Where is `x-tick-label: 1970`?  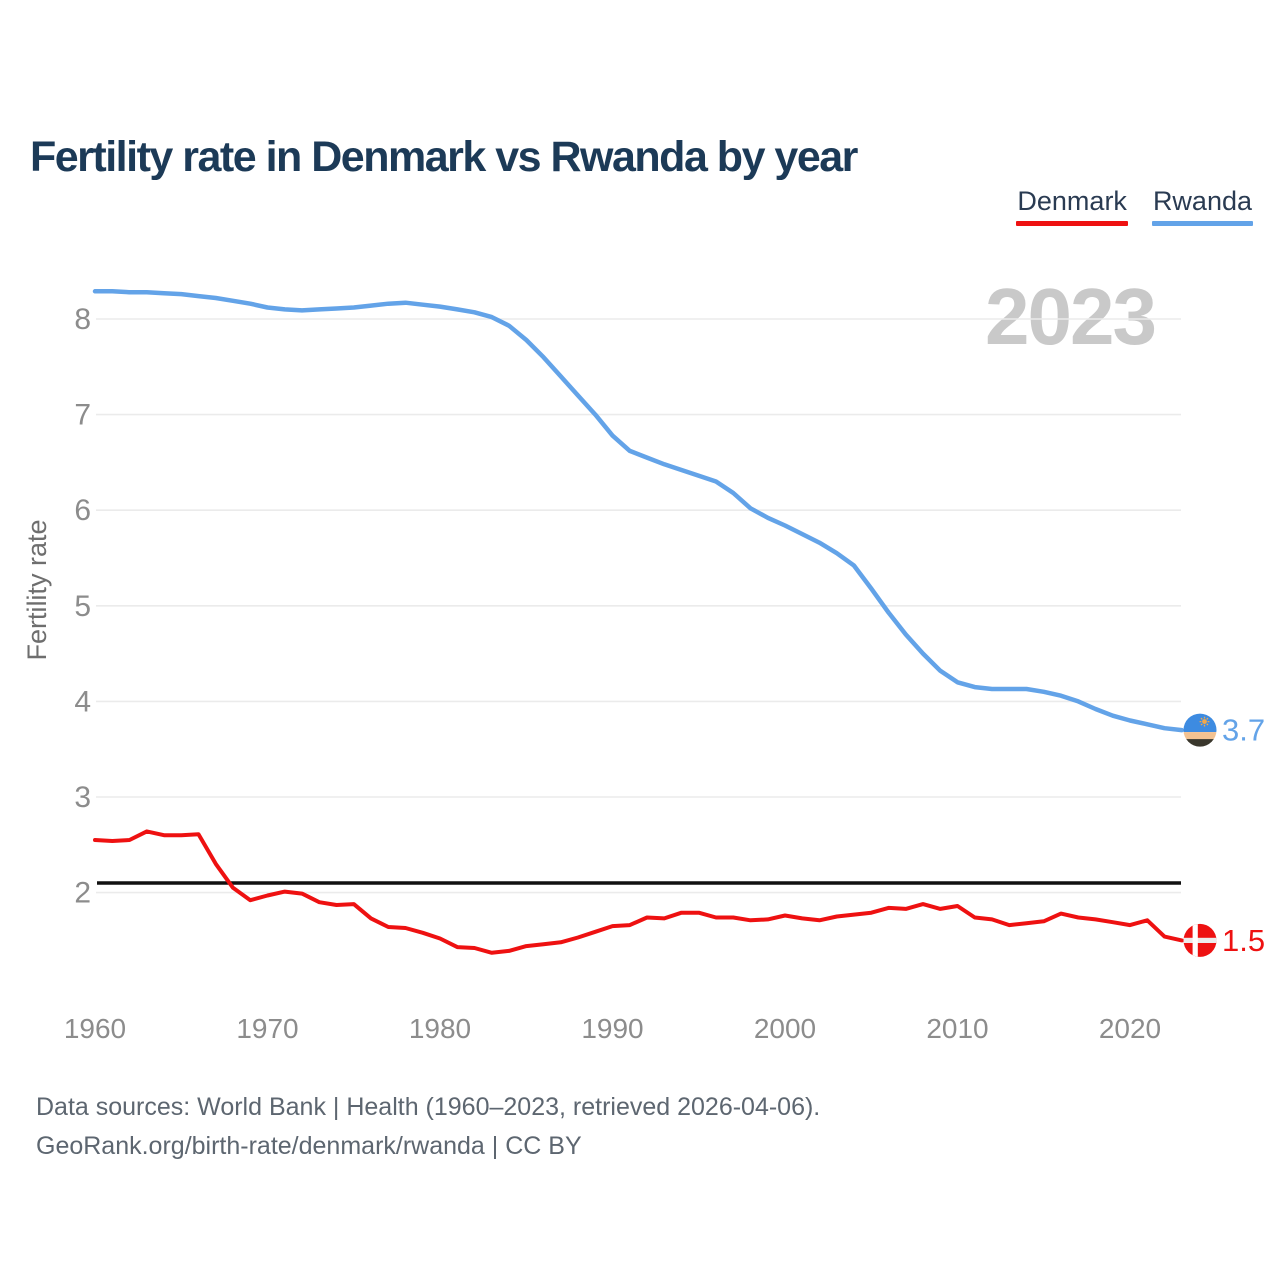
x-tick-label: 1970 is located at coordinates (267, 1028).